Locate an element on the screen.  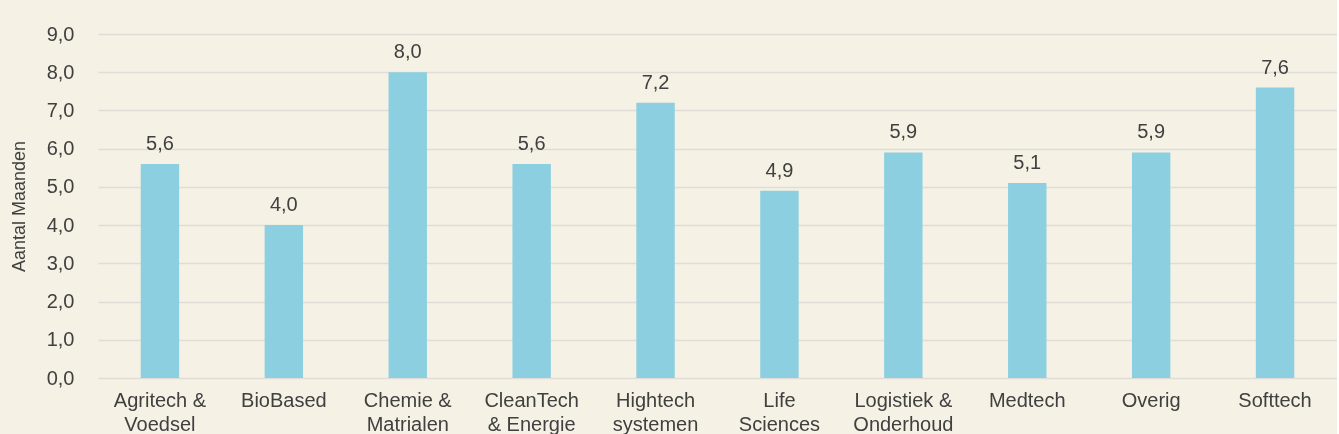
y-tick-label: 6,0 is located at coordinates (60, 148).